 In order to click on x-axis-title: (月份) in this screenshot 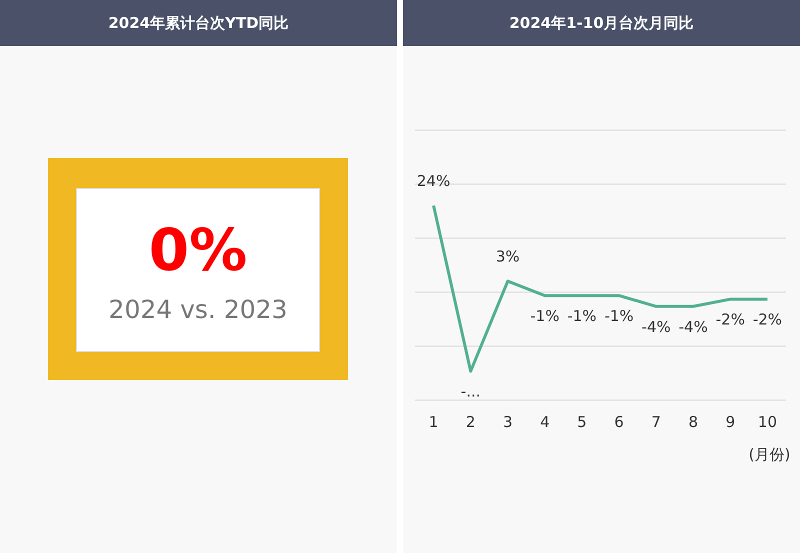, I will do `click(769, 454)`.